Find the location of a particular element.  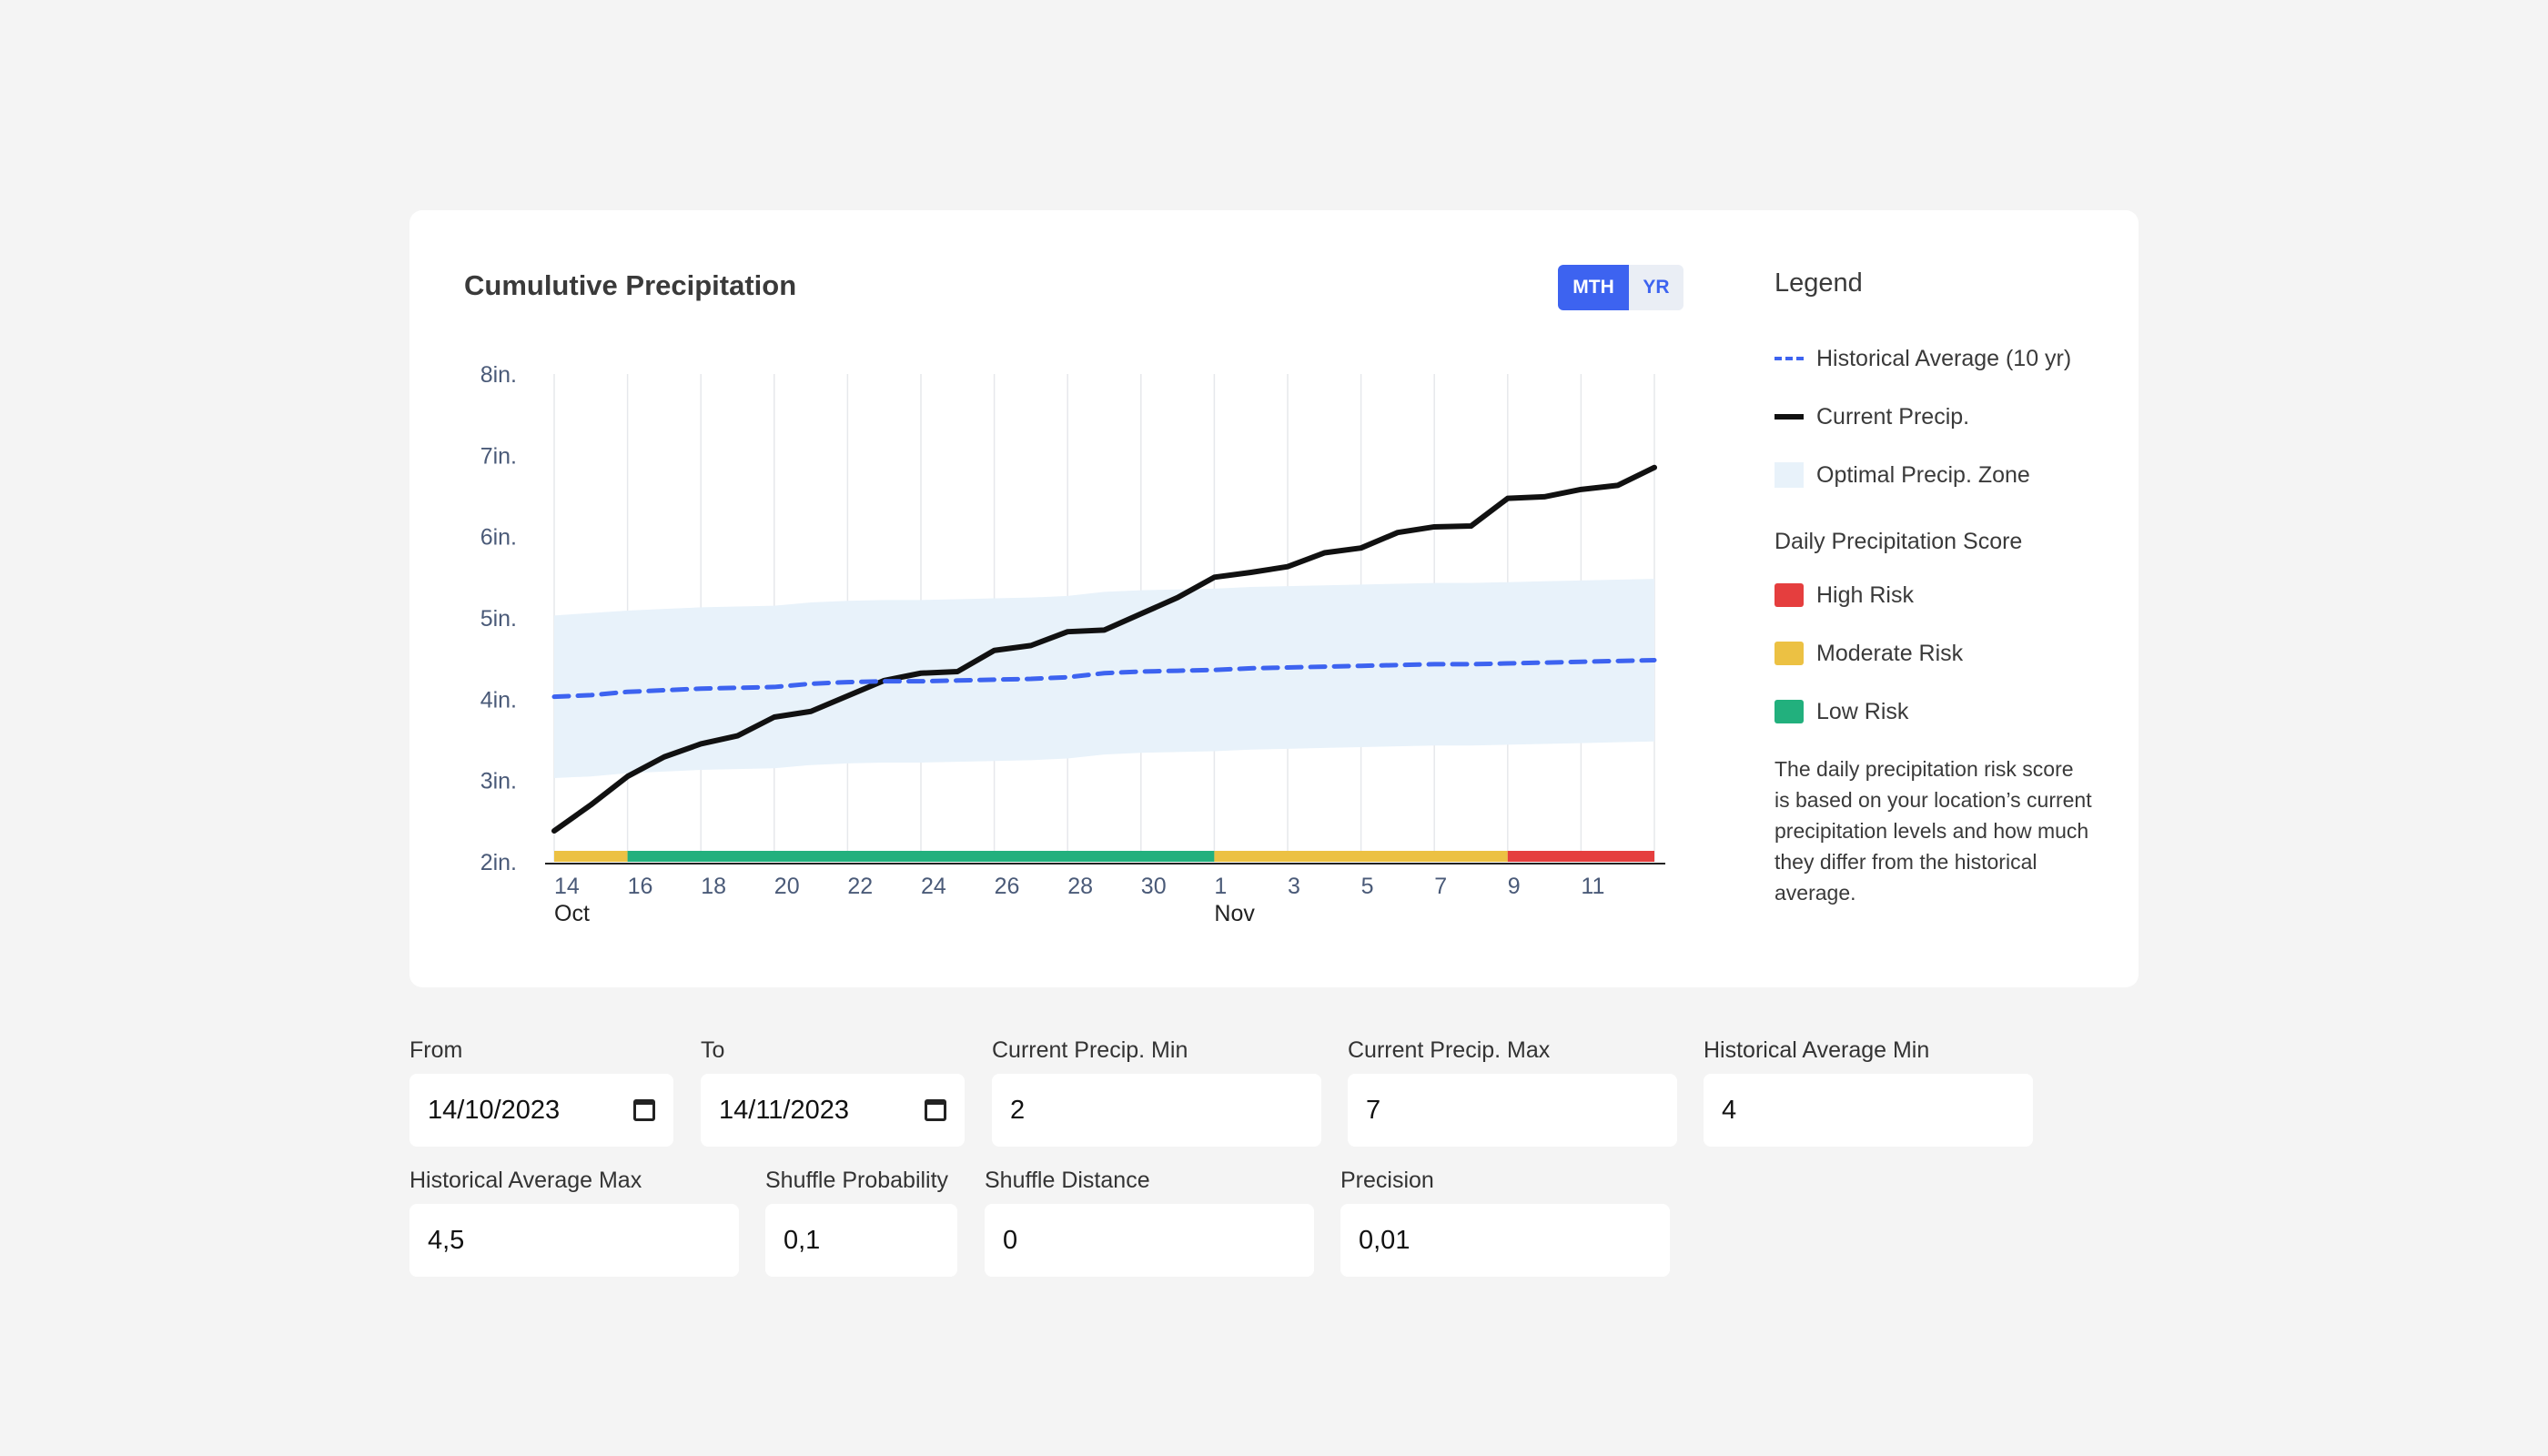

x-month-label: Oct is located at coordinates (572, 914).